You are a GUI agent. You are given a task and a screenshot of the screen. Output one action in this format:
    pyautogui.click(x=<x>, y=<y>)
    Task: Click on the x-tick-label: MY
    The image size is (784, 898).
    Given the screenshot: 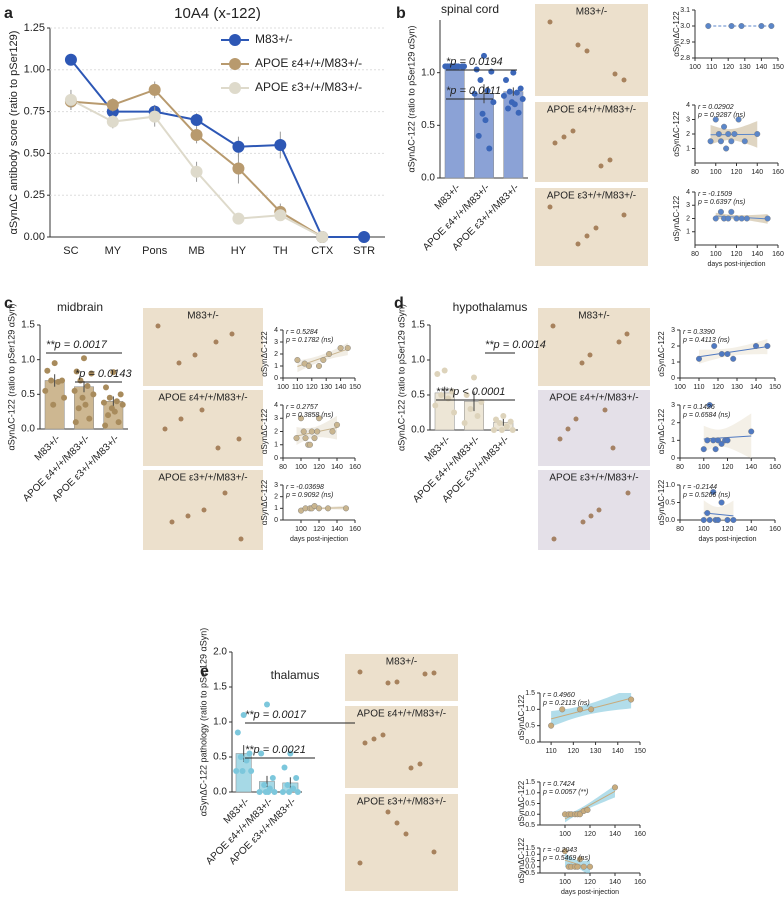 What is the action you would take?
    pyautogui.click(x=113, y=251)
    